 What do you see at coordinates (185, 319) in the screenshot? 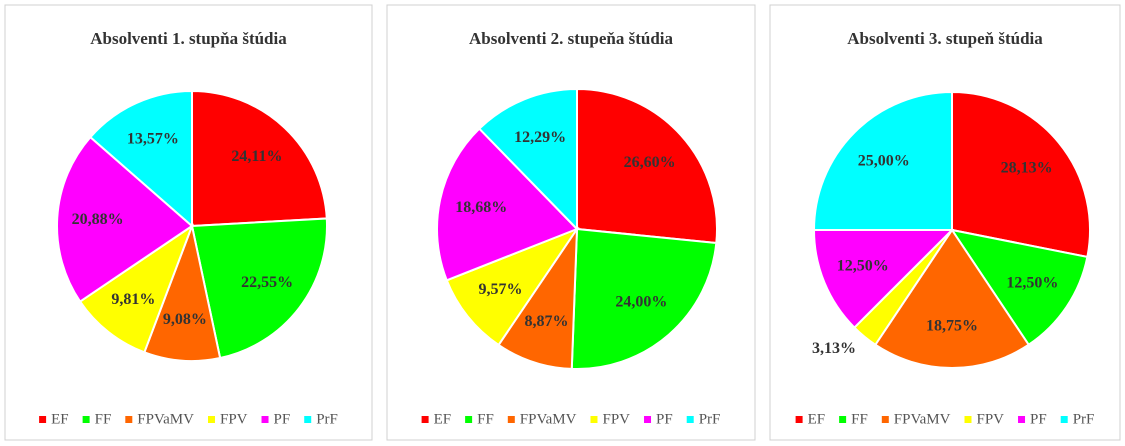
I see `data-label: 9,08%` at bounding box center [185, 319].